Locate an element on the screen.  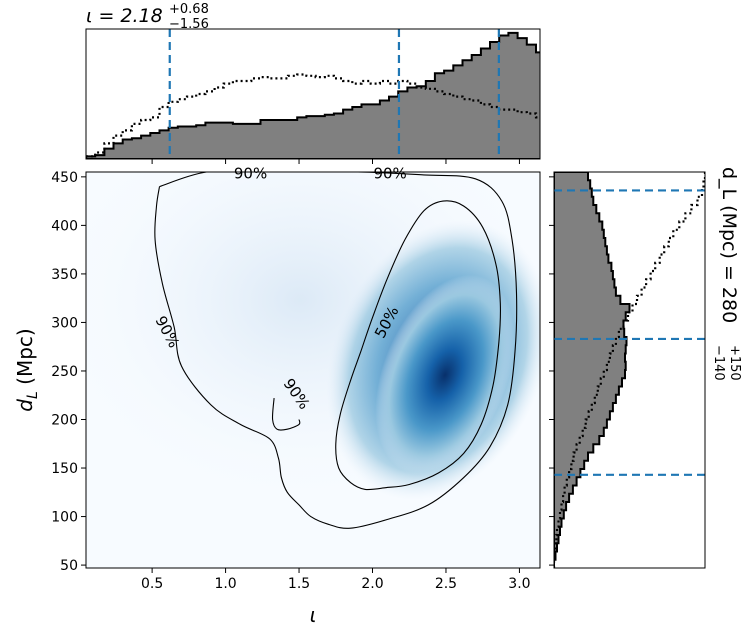
y-tick-label: 300 is located at coordinates (64, 323).